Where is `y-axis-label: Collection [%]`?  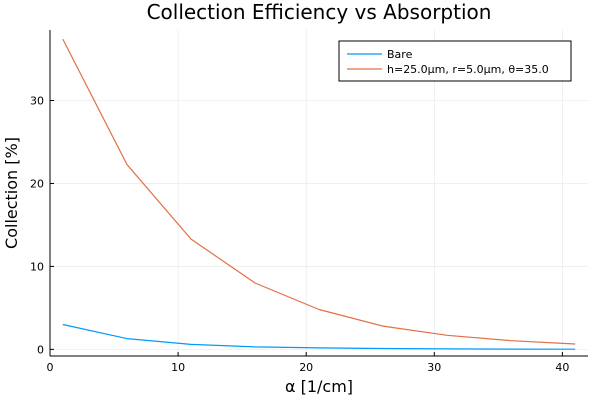
y-axis-label: Collection [%] is located at coordinates (11, 193).